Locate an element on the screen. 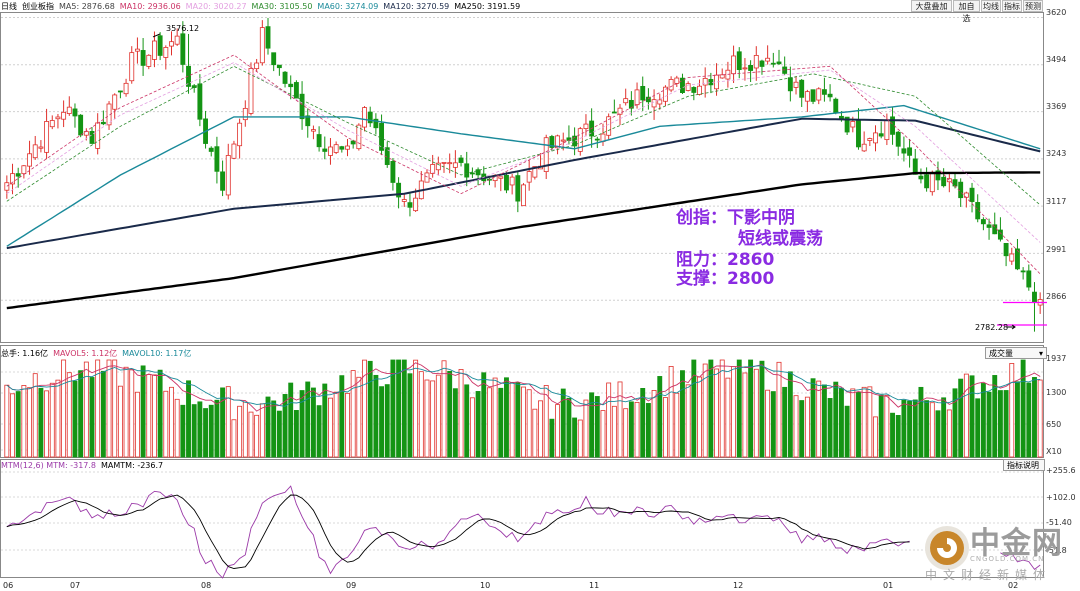 The height and width of the screenshot is (591, 1080). ma30-label: MA30: 3105.50 is located at coordinates (282, 6).